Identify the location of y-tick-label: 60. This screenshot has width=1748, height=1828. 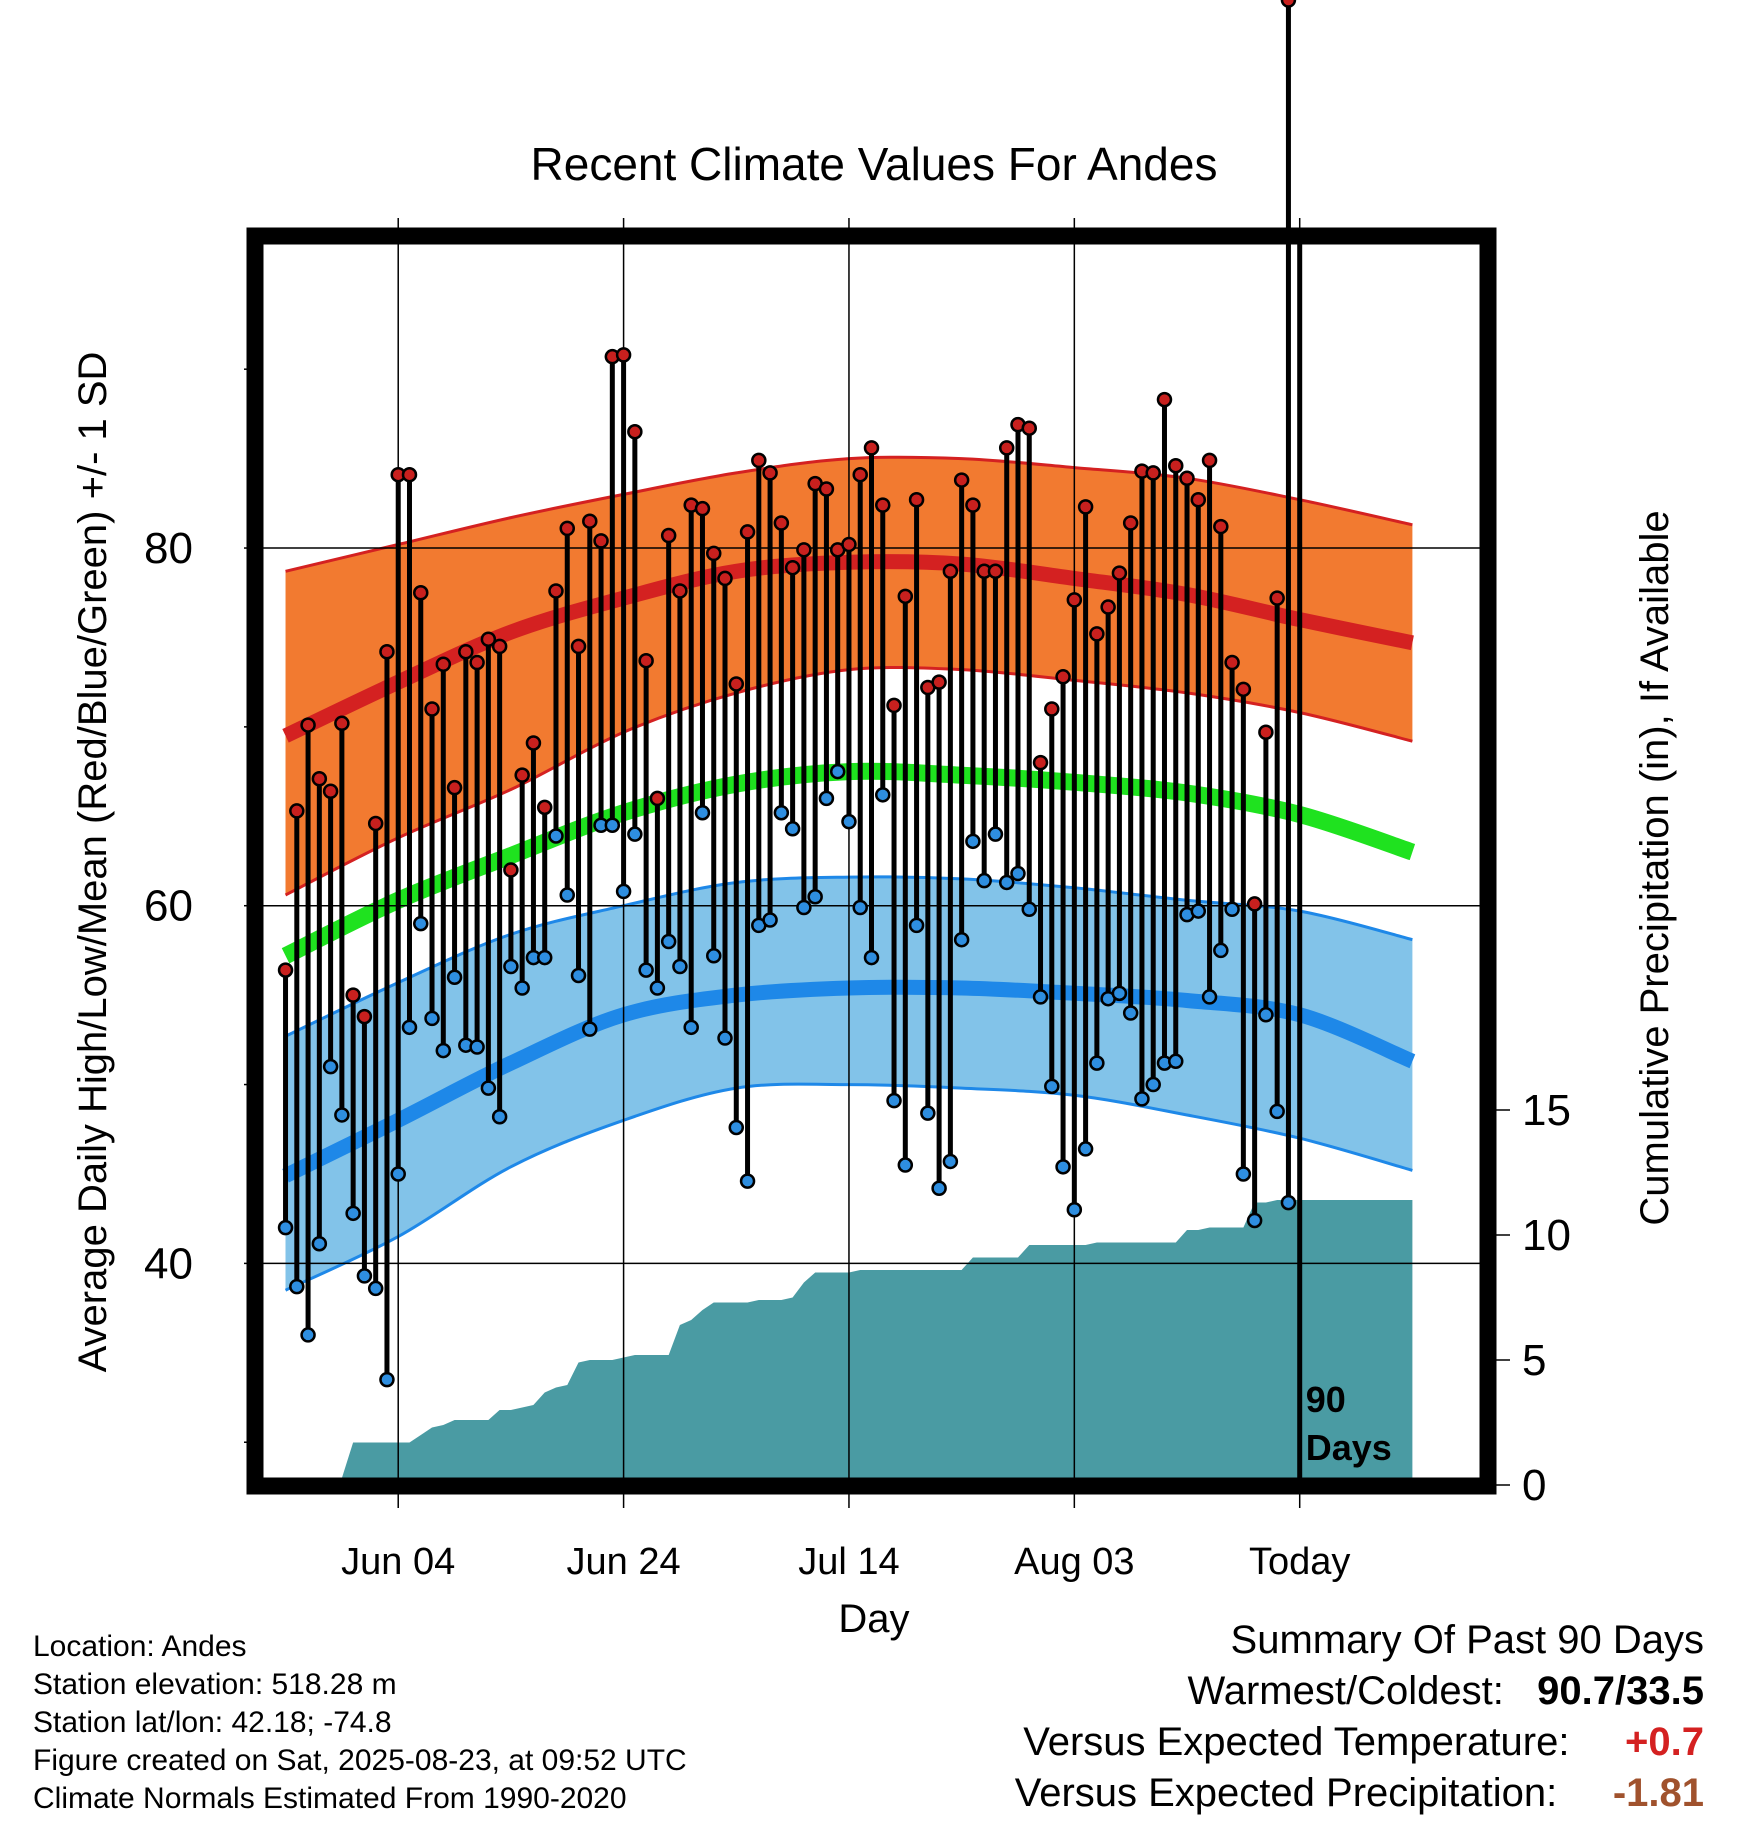
(168, 906).